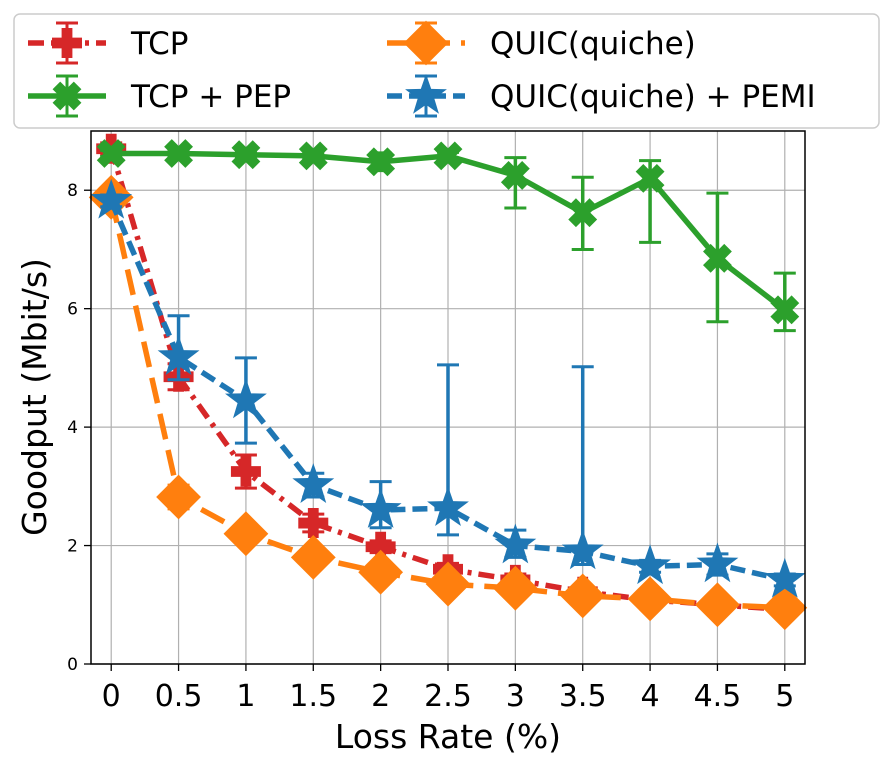 This screenshot has height=771, width=896. Describe the element at coordinates (72, 191) in the screenshot. I see `y-tick-label: 8` at that location.